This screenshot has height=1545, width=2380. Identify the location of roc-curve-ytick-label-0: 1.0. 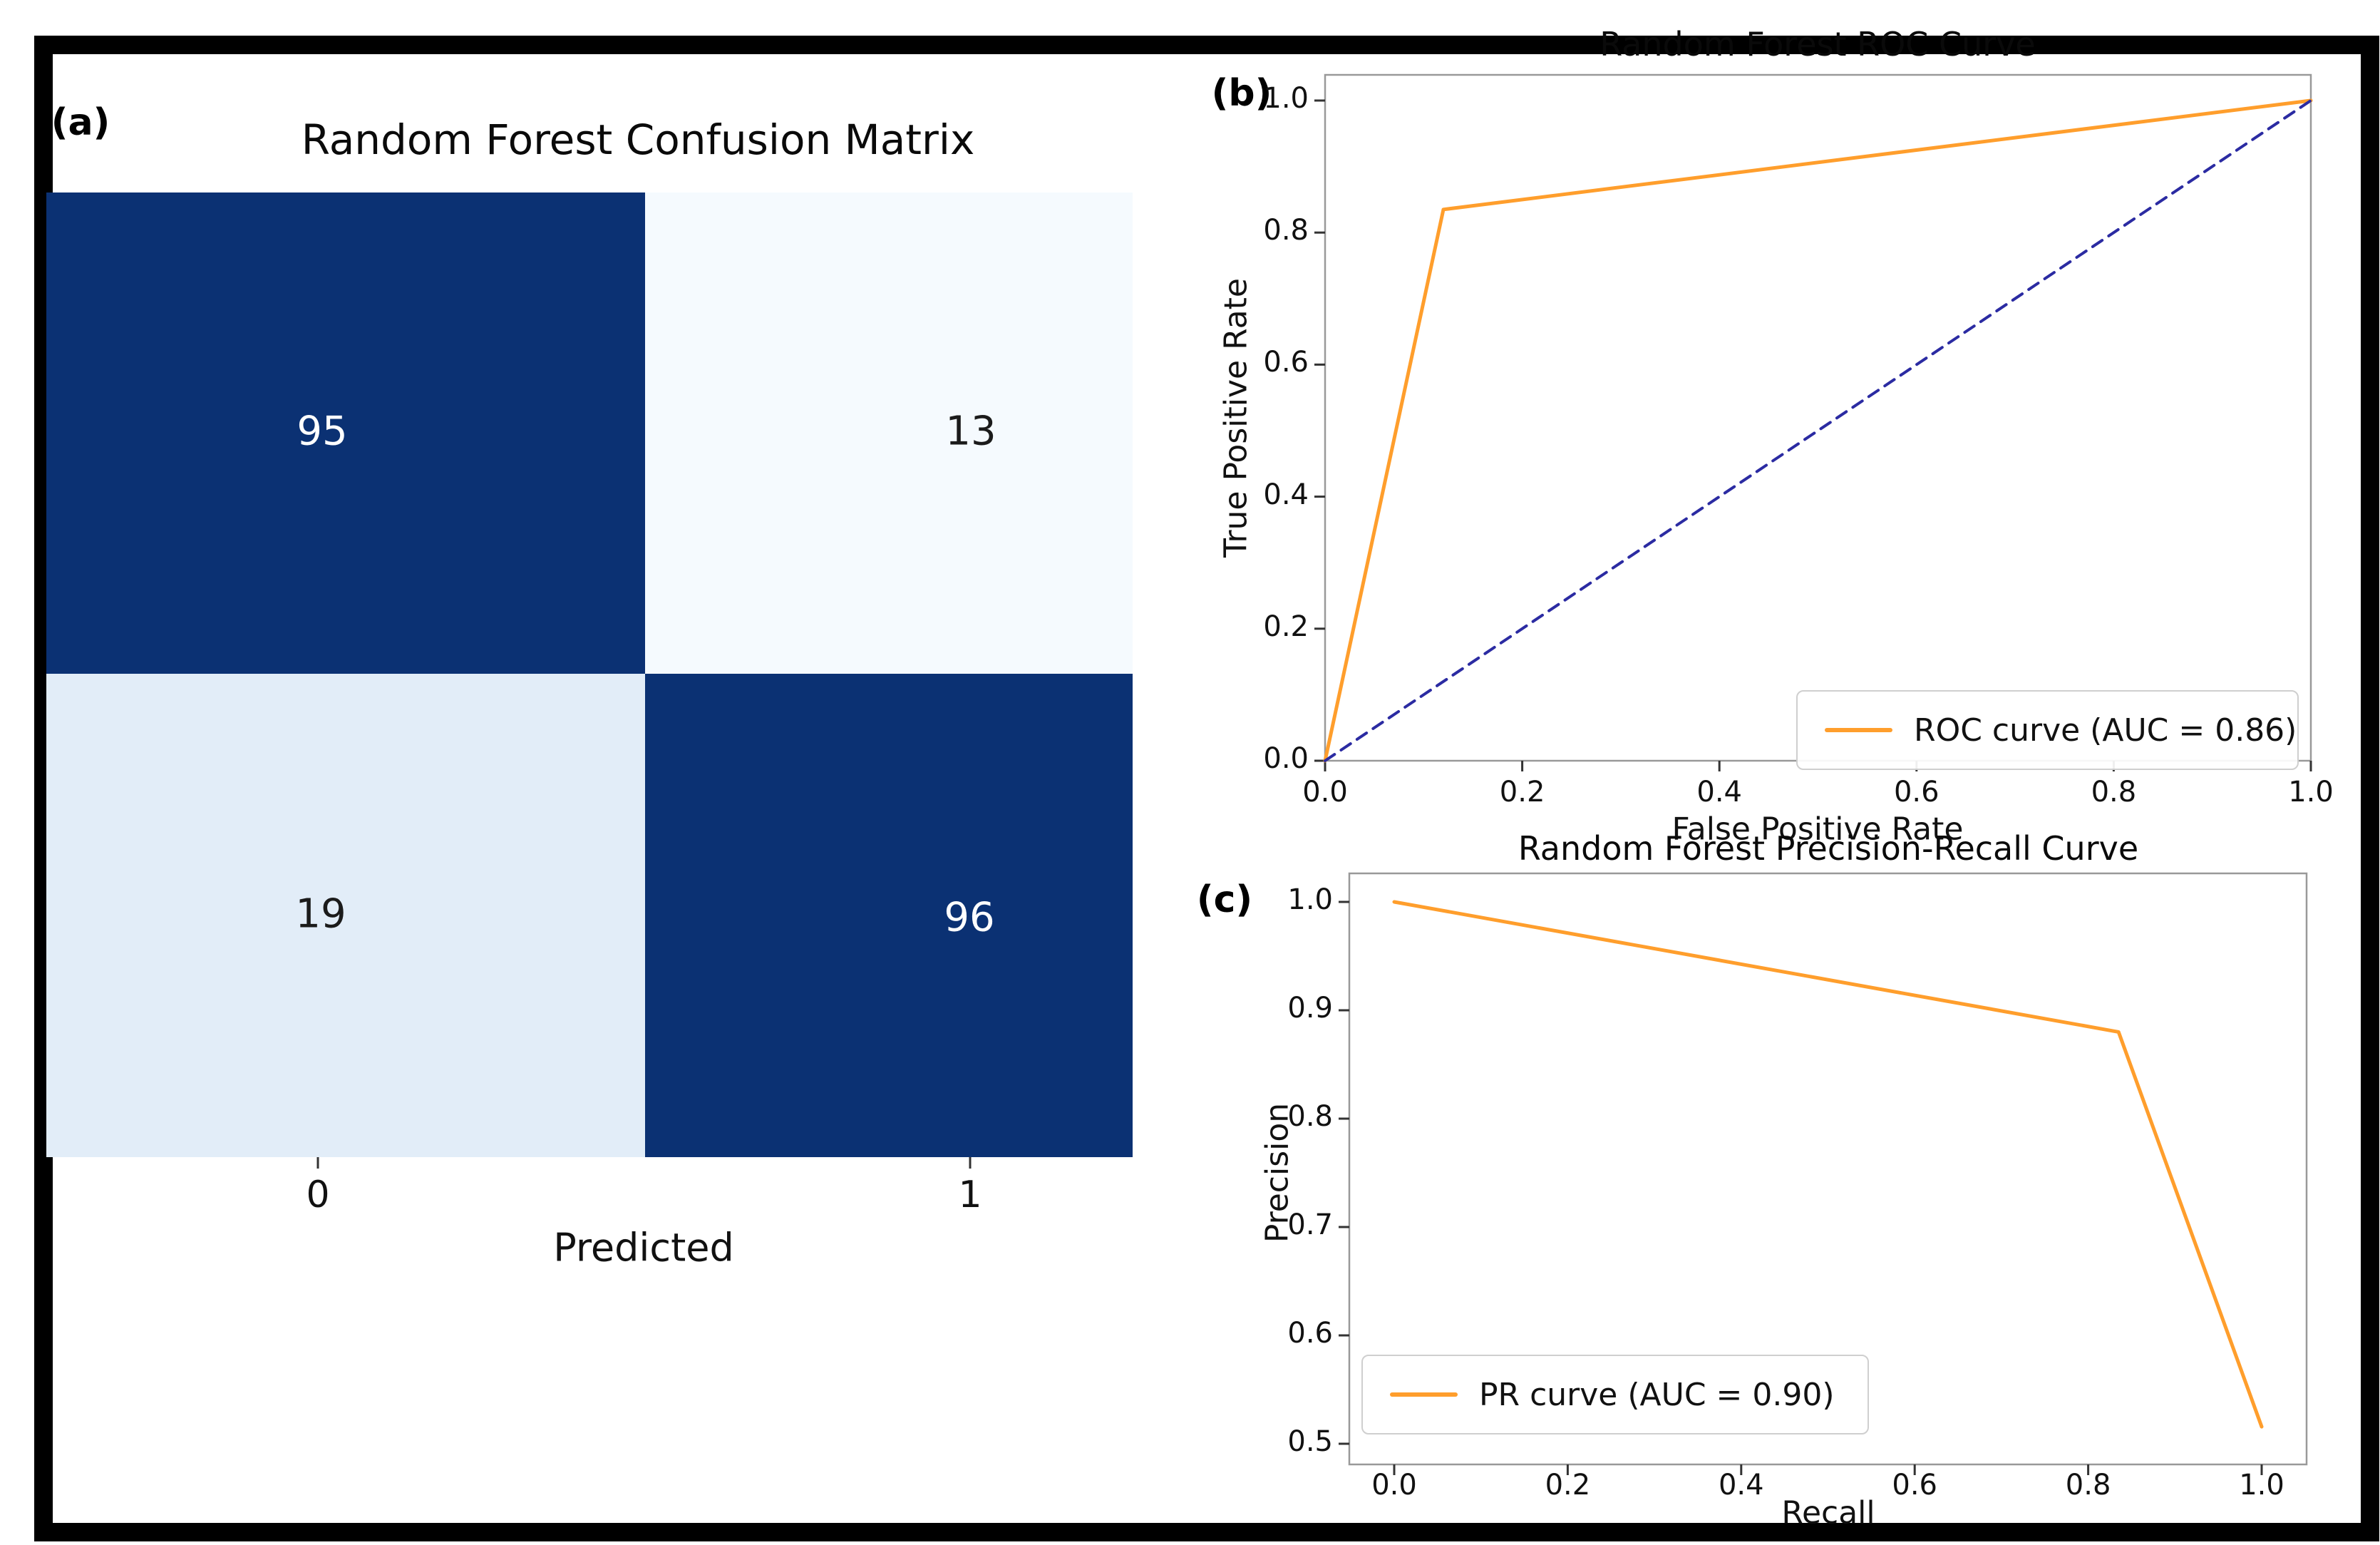
(1286, 99).